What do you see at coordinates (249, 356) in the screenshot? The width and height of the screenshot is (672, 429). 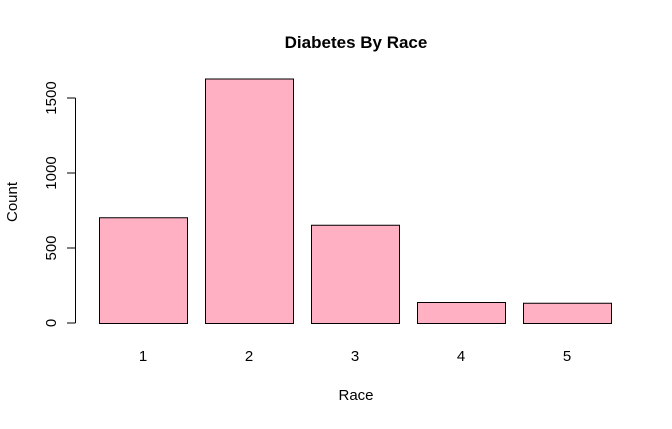 I see `x-tick-label: 2` at bounding box center [249, 356].